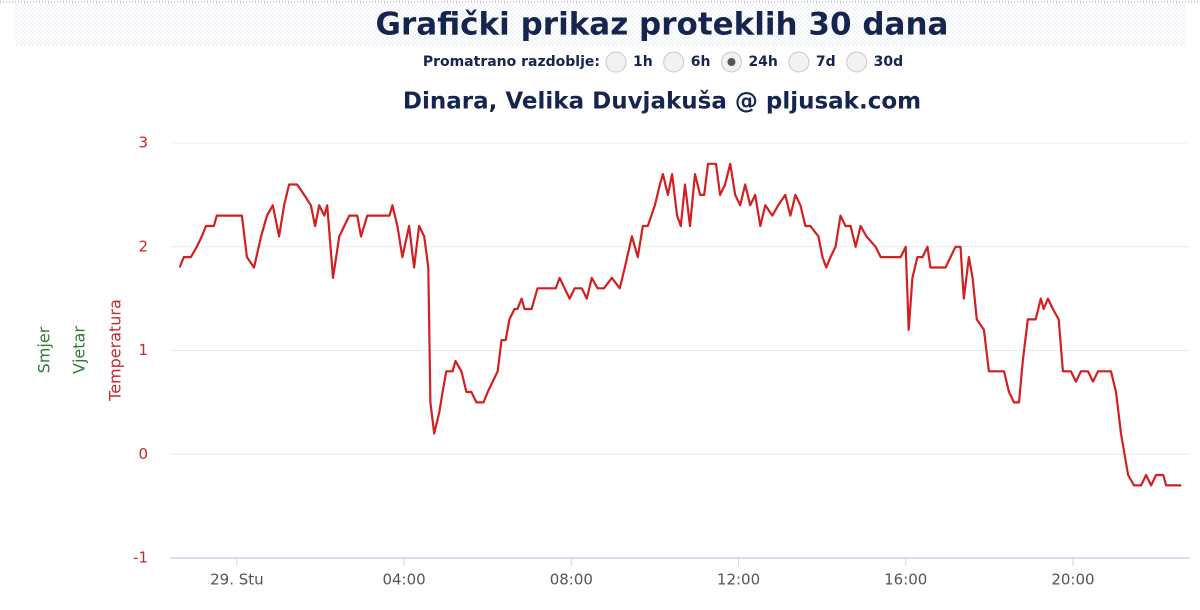 The image size is (1200, 610). What do you see at coordinates (143, 143) in the screenshot?
I see `y-tick-label: 3` at bounding box center [143, 143].